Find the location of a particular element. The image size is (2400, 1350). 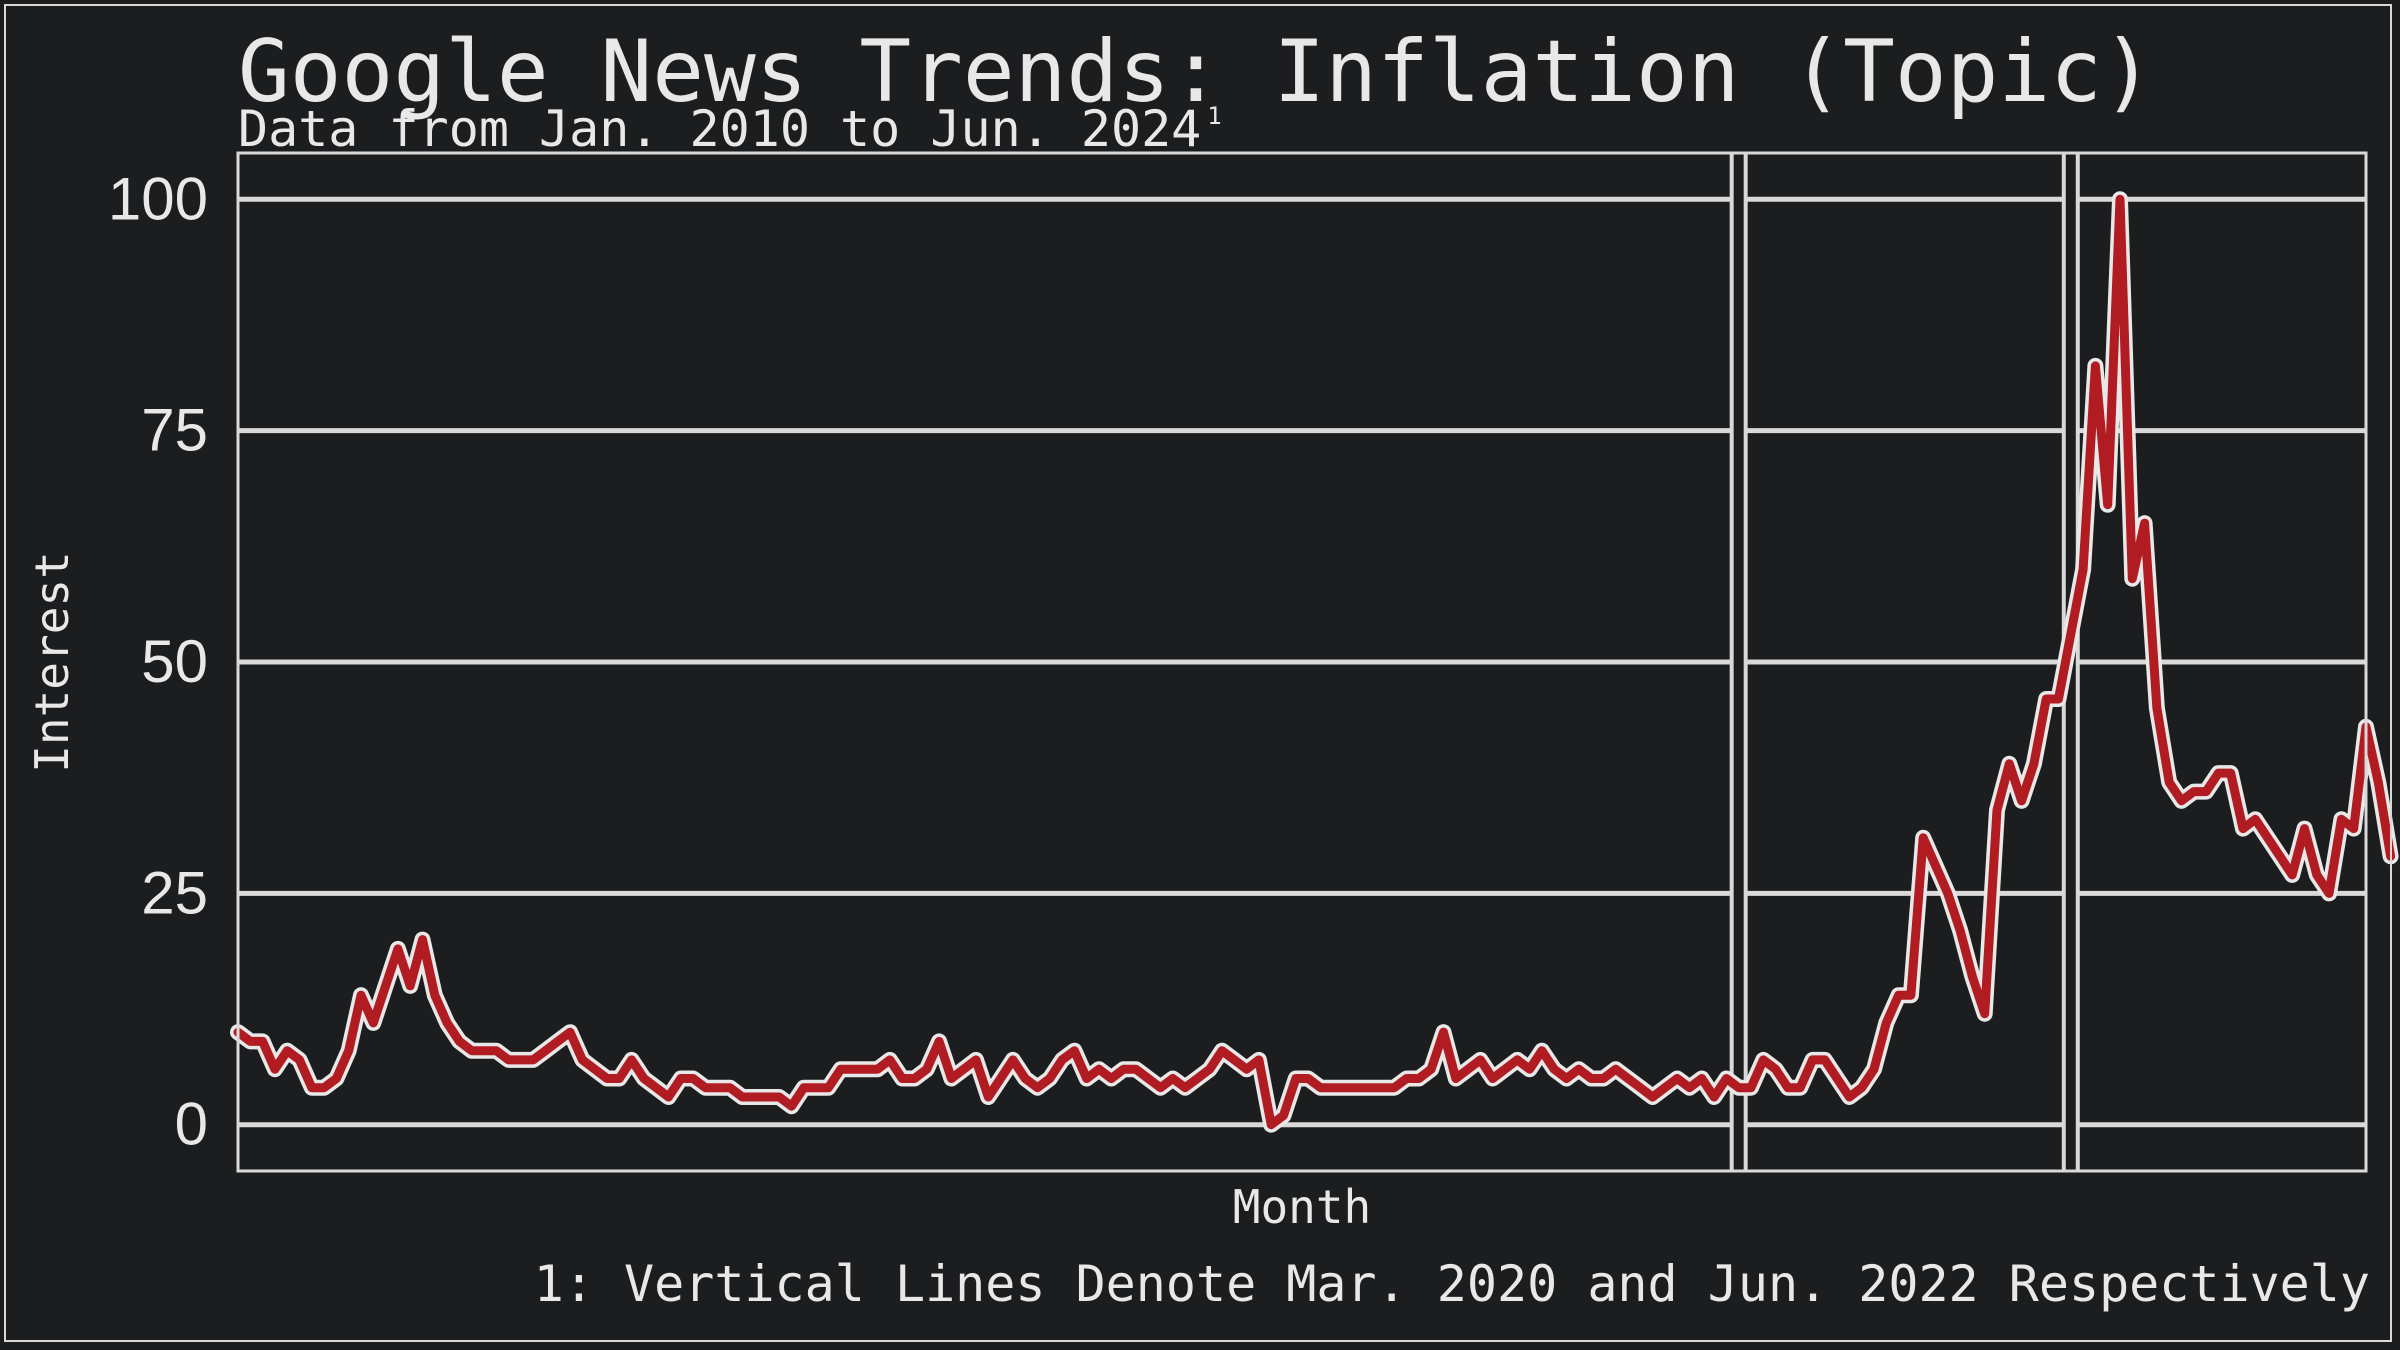

y-tick-label-50: 50 is located at coordinates (174, 661).